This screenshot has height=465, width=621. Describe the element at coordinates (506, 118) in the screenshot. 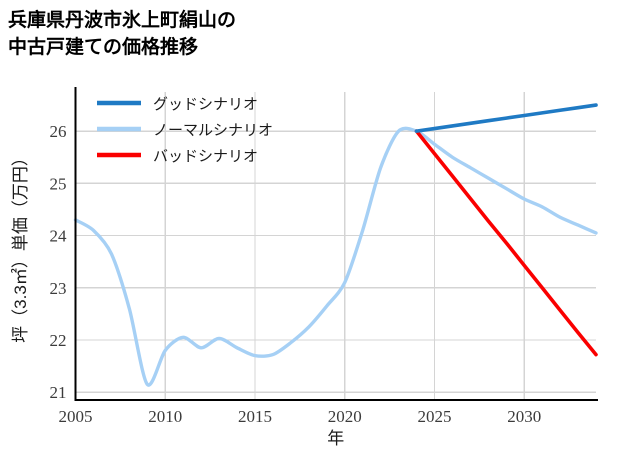

I see `series-line-good` at that location.